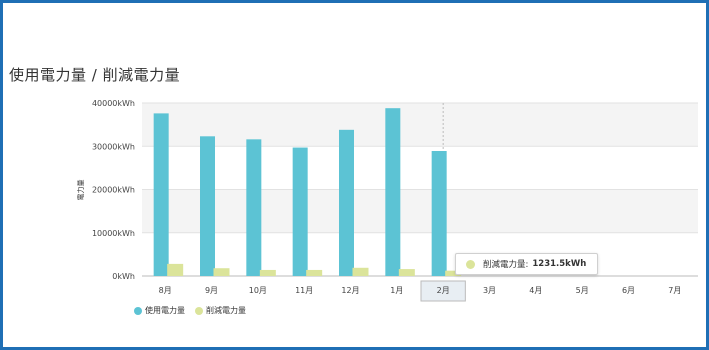 The width and height of the screenshot is (709, 350). Describe the element at coordinates (113, 146) in the screenshot. I see `y-tick-label: 30000kWh` at that location.